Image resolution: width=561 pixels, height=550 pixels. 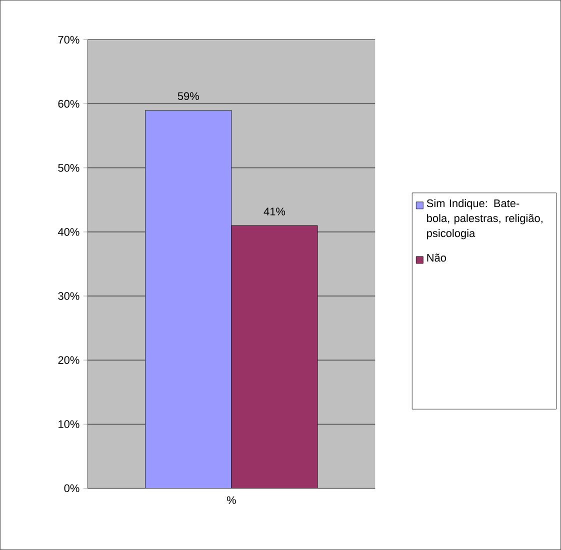 What do you see at coordinates (69, 424) in the screenshot?
I see `y-tick-label: 10%` at bounding box center [69, 424].